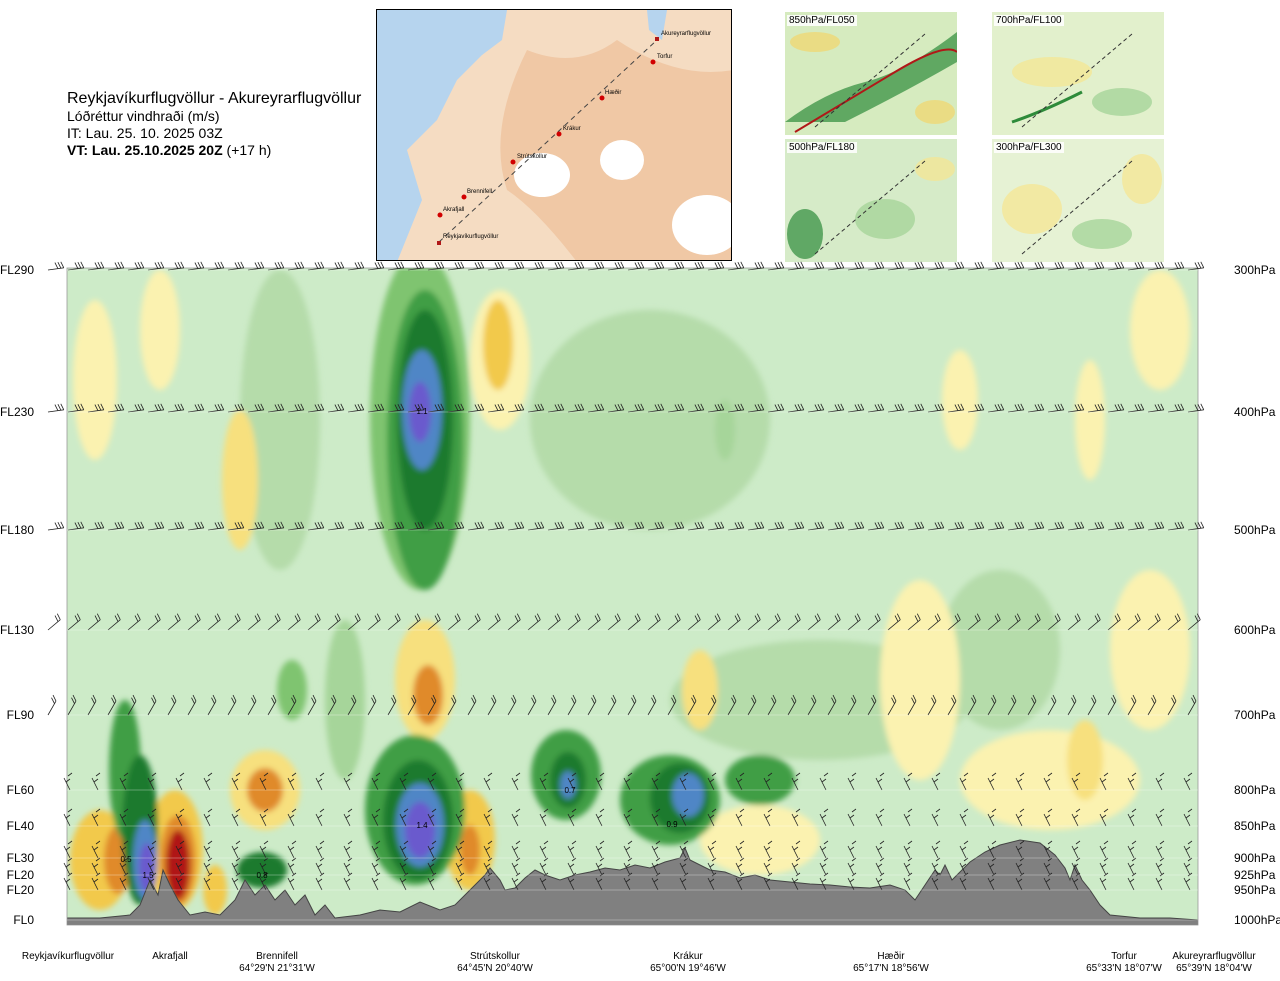 This screenshot has width=1280, height=981. What do you see at coordinates (17, 412) in the screenshot?
I see `fl-tick-label: FL230` at bounding box center [17, 412].